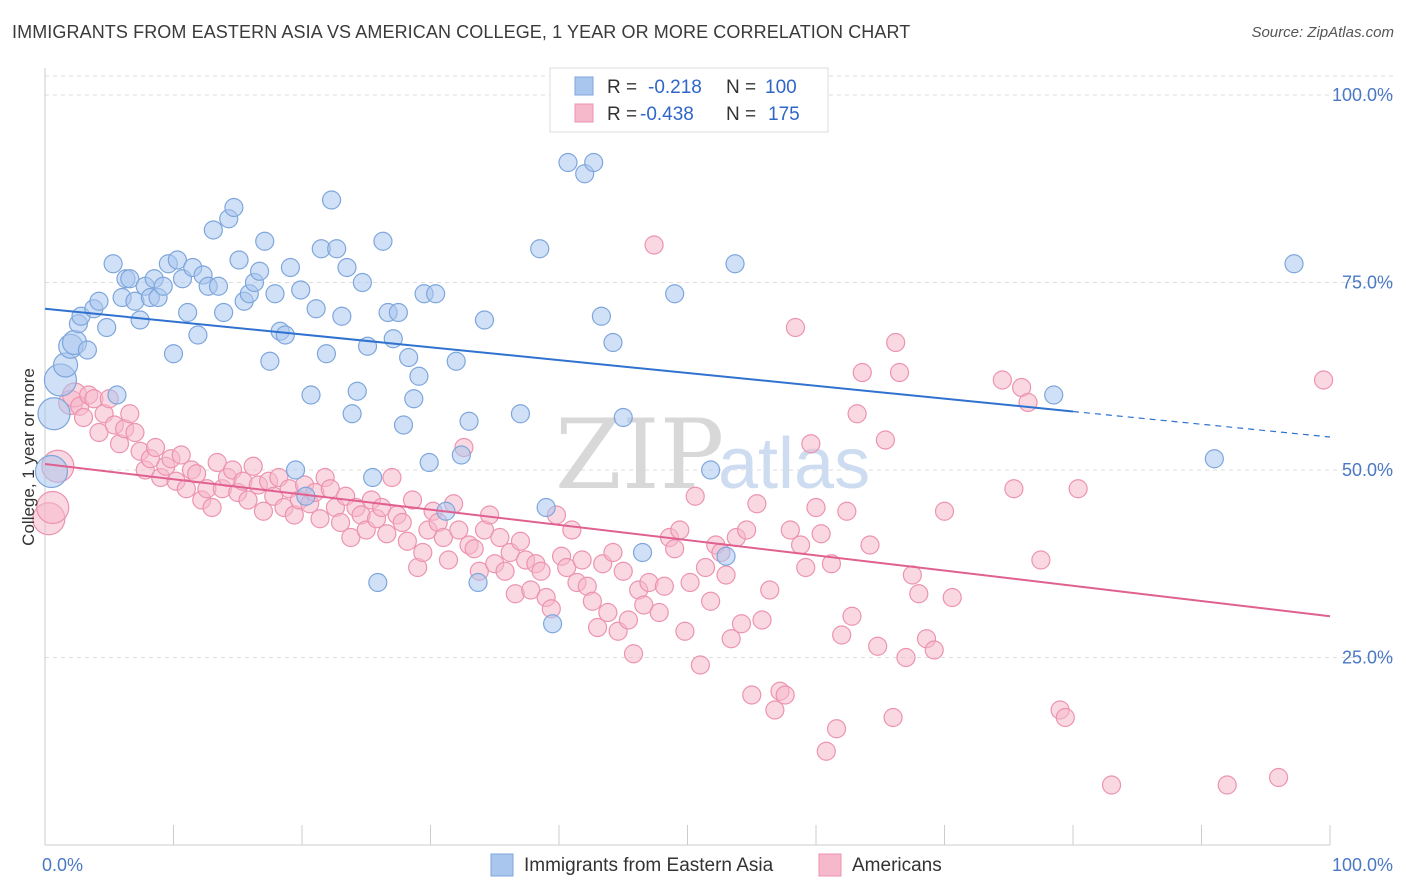 Image resolution: width=1406 pixels, height=892 pixels. Describe the element at coordinates (584, 86) in the screenshot. I see `stats-legend-swatch-blue` at that location.